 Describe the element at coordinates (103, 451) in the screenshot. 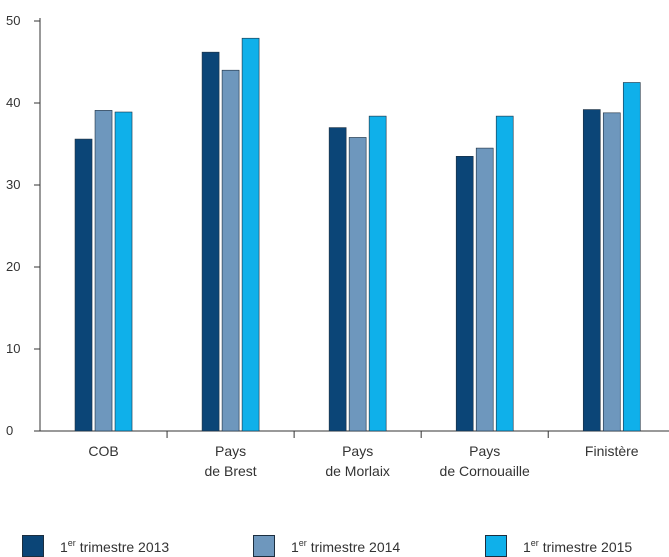

I see `x-tick-label: COB` at that location.